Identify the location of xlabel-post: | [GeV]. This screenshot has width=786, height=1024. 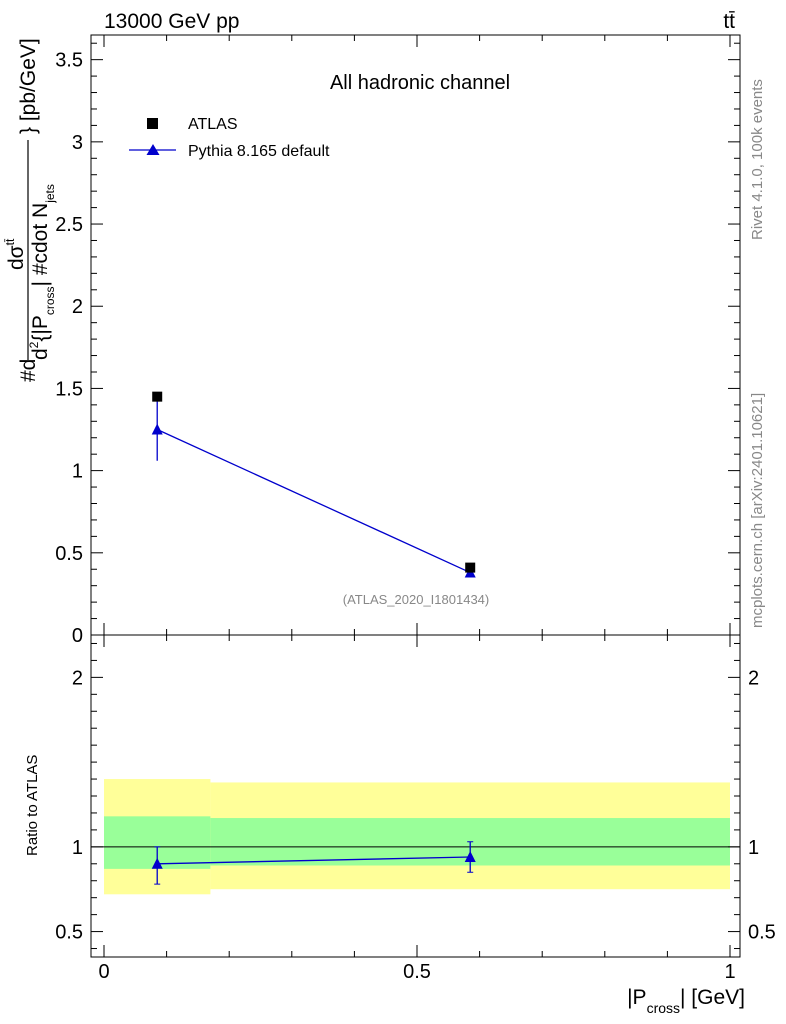
(712, 997).